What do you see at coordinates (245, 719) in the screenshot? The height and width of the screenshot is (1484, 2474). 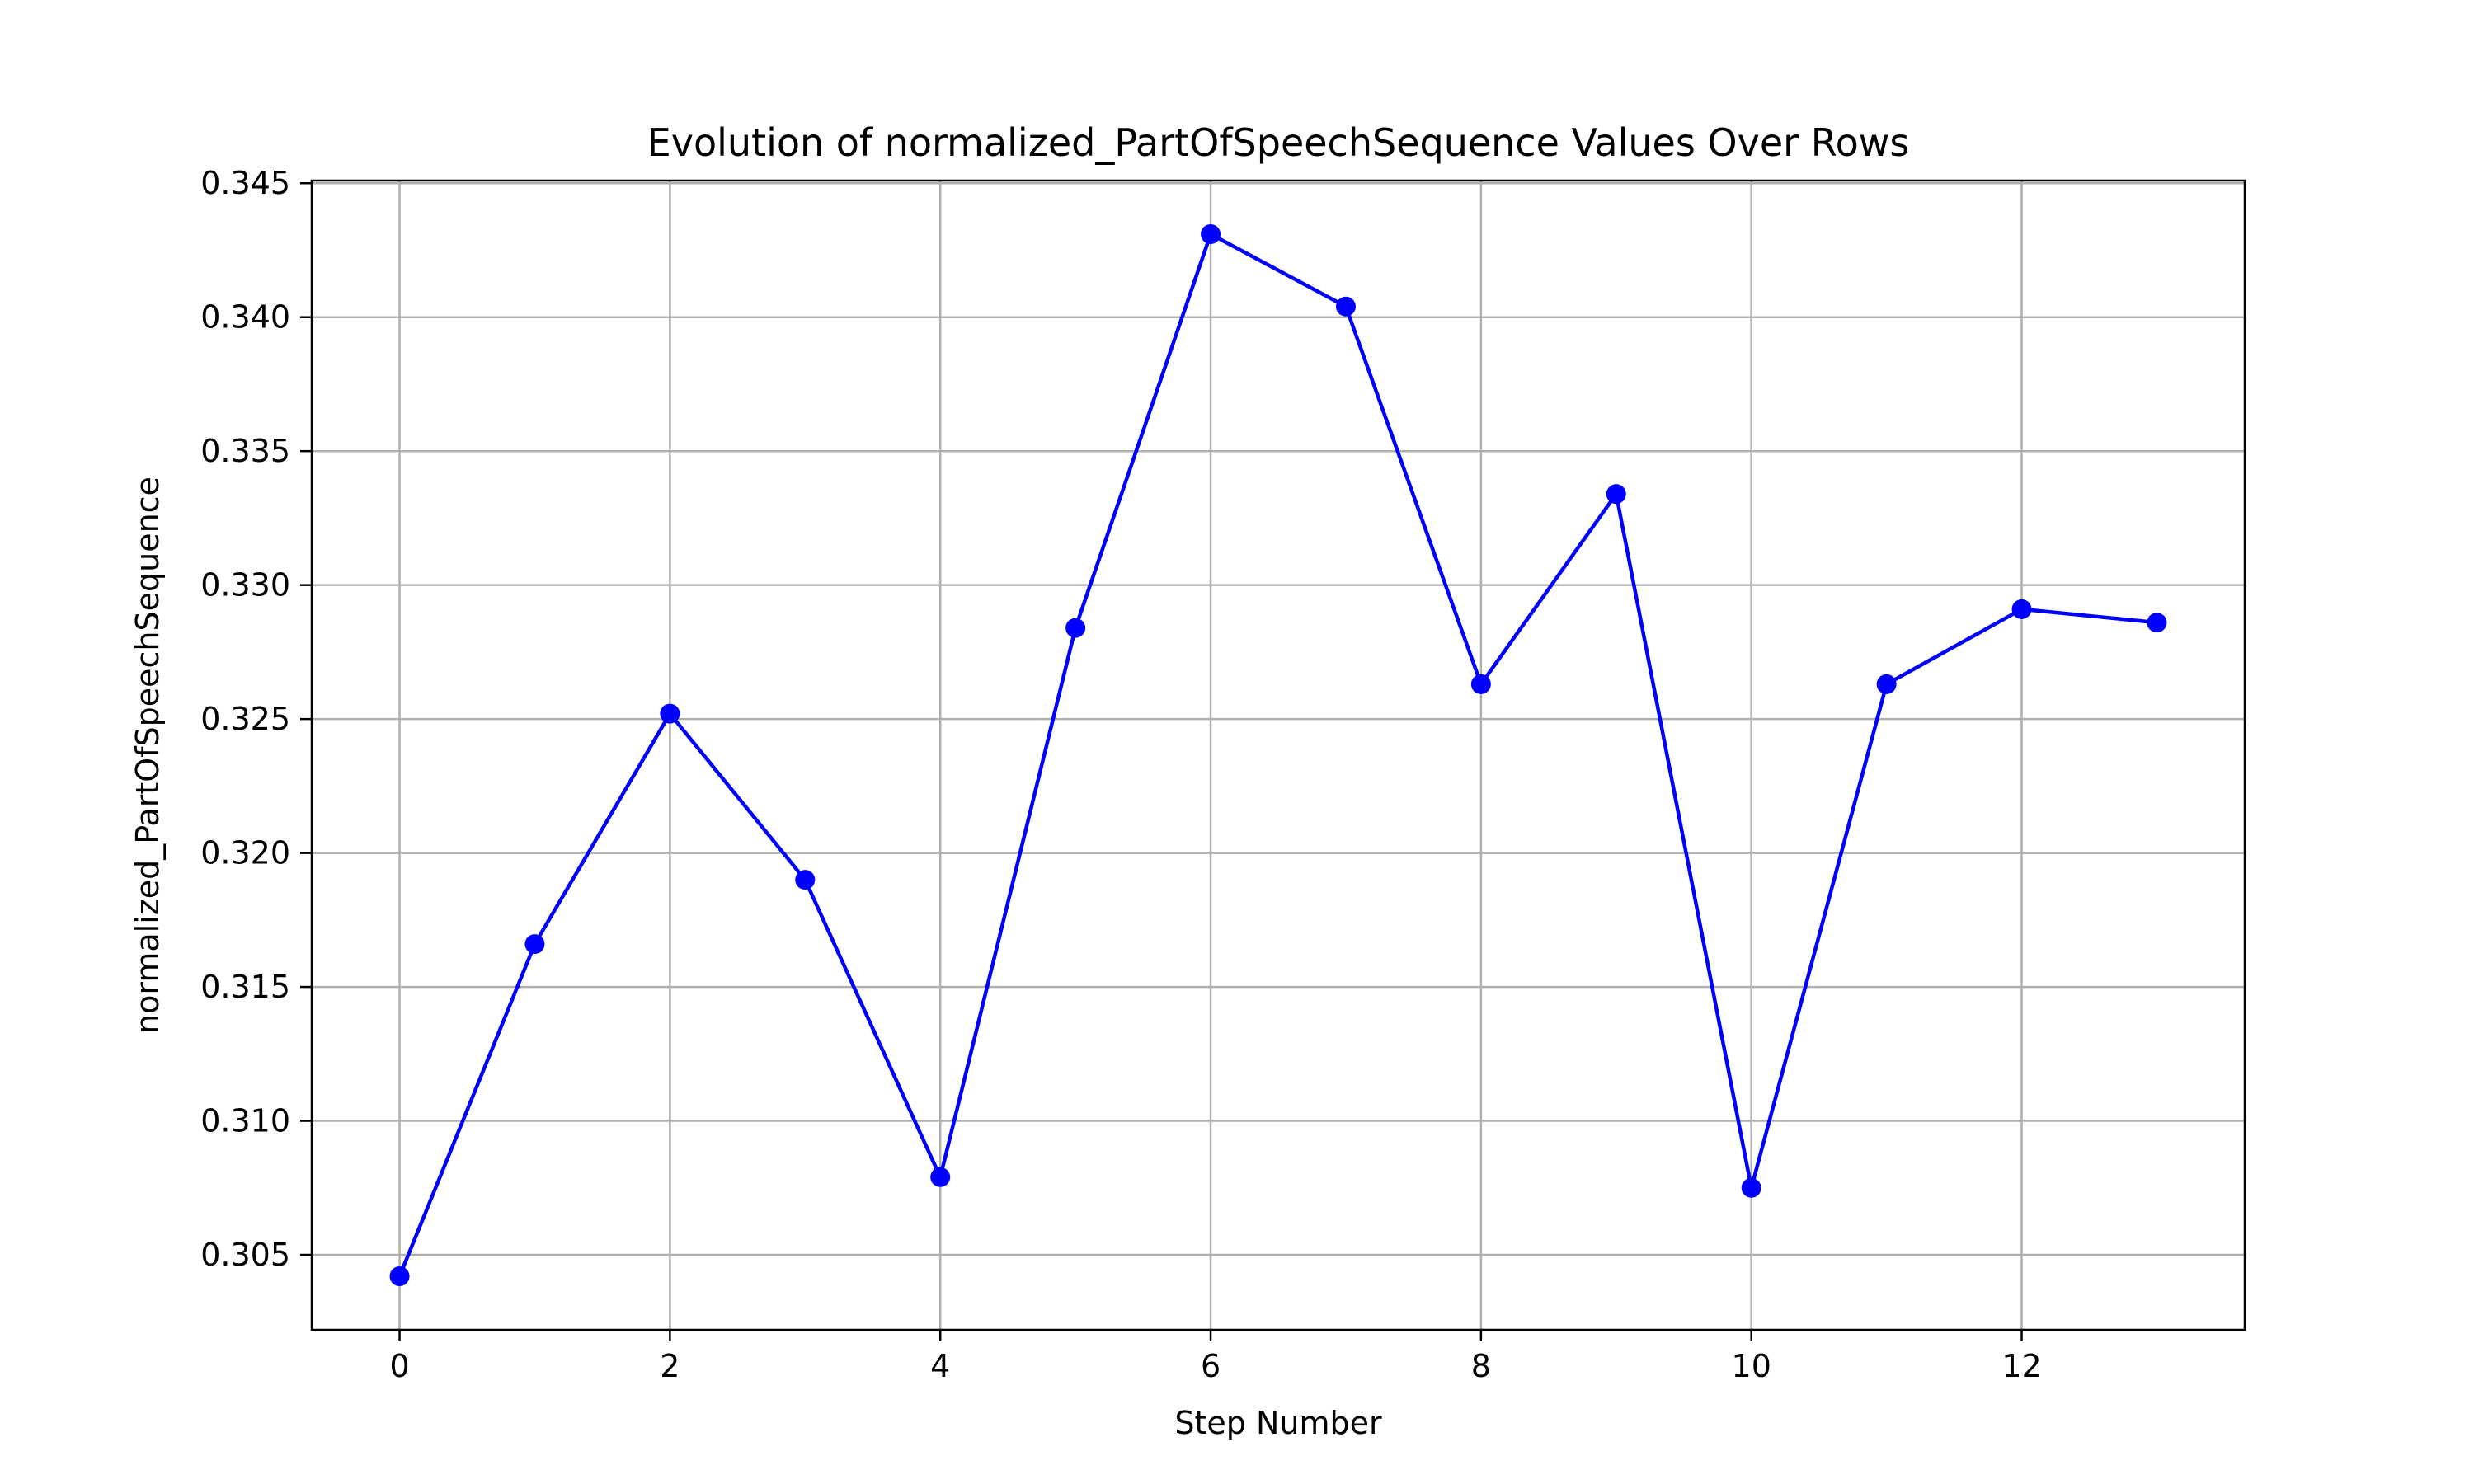 I see `y-tick-label: 0.325` at bounding box center [245, 719].